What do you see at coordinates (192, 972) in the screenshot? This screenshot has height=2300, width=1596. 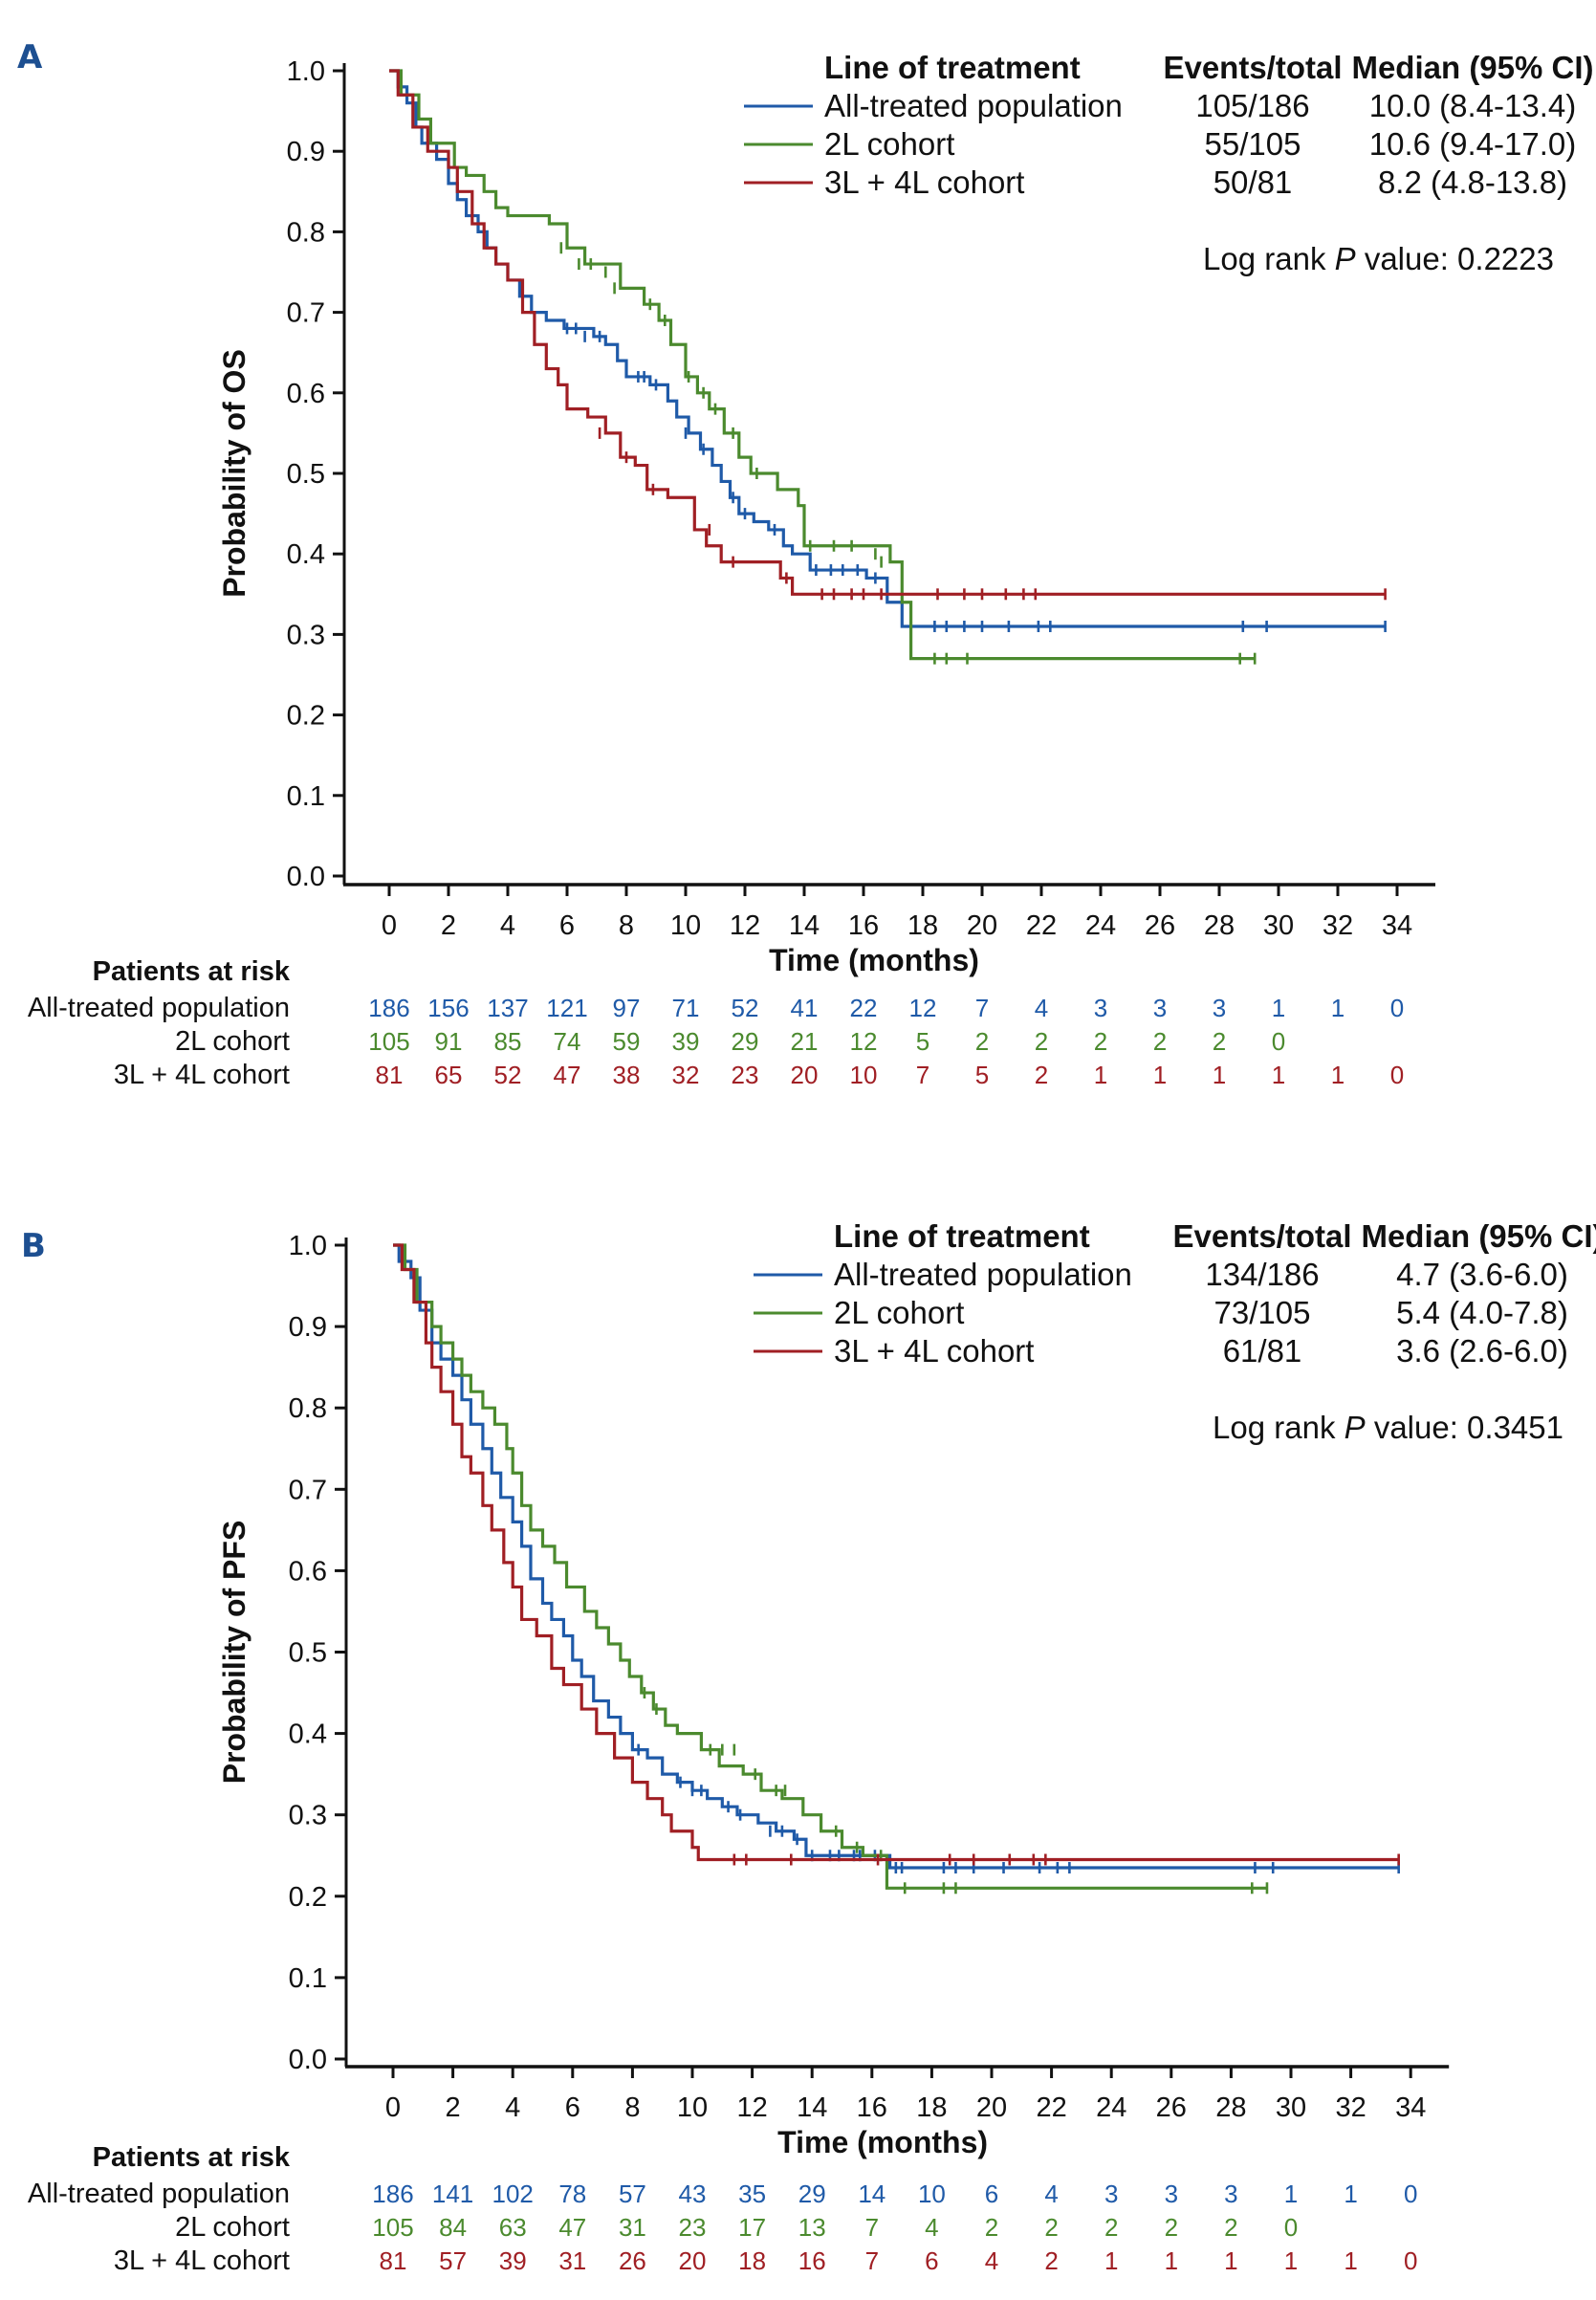 I see `at-risk-title: Patients at risk` at bounding box center [192, 972].